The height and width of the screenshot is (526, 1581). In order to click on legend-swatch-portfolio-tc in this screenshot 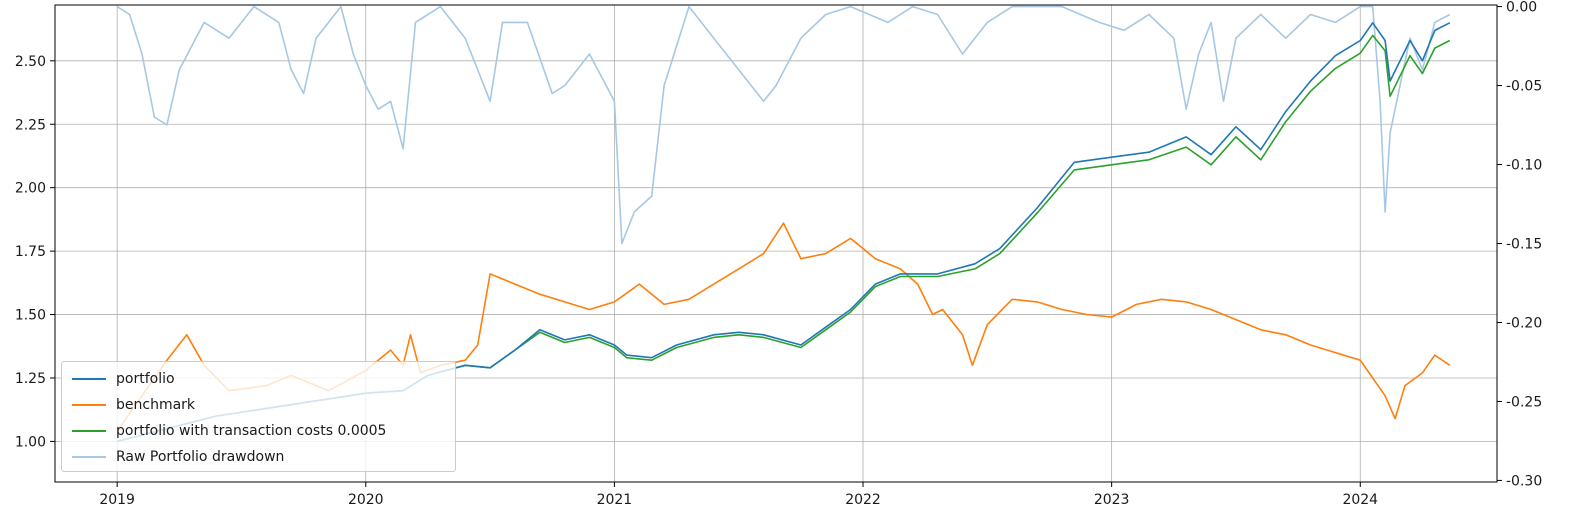, I will do `click(89, 431)`.